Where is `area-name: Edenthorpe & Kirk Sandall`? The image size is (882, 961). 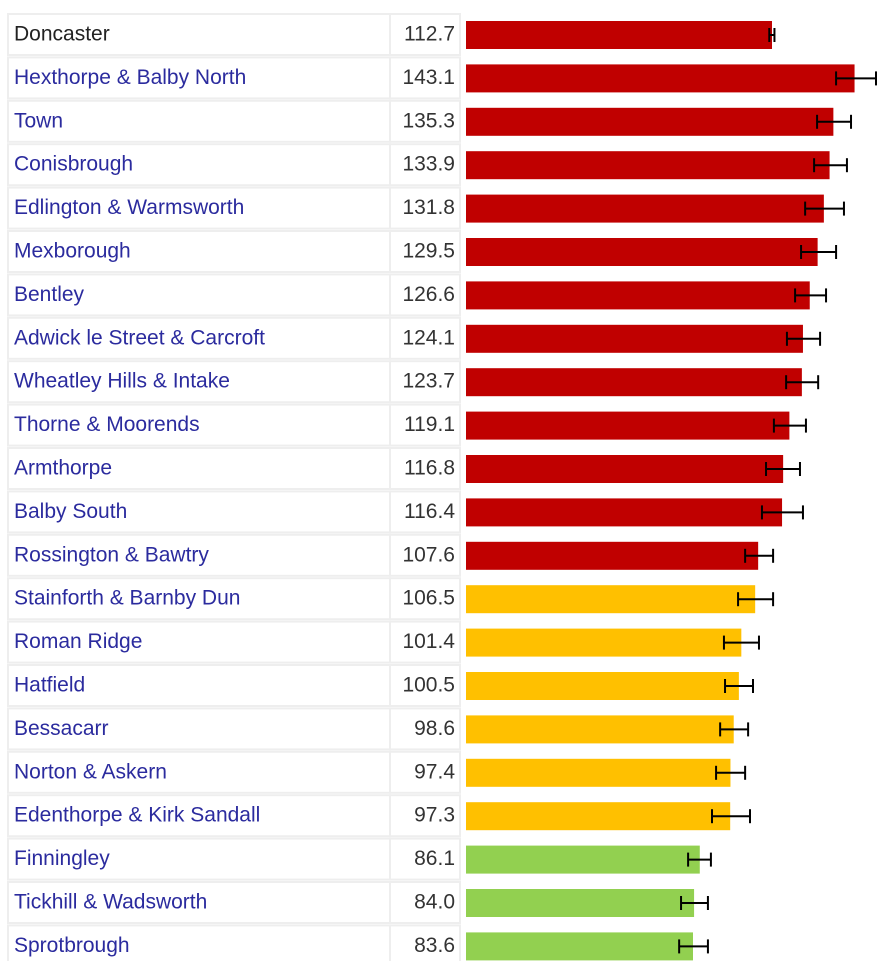
area-name: Edenthorpe & Kirk Sandall is located at coordinates (137, 815).